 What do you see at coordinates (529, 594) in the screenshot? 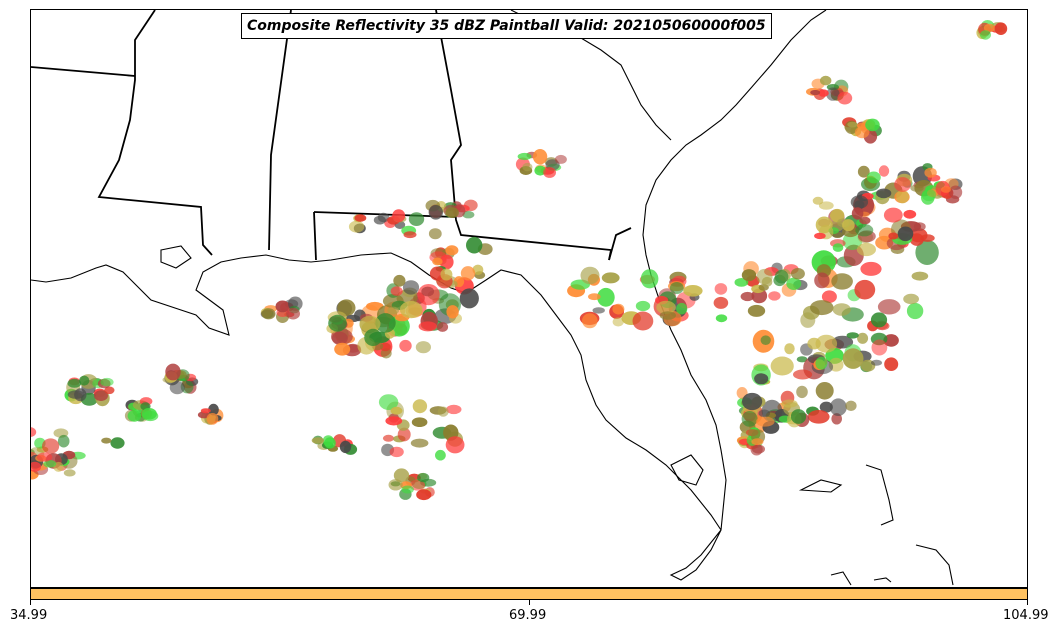
I see `colorbar` at bounding box center [529, 594].